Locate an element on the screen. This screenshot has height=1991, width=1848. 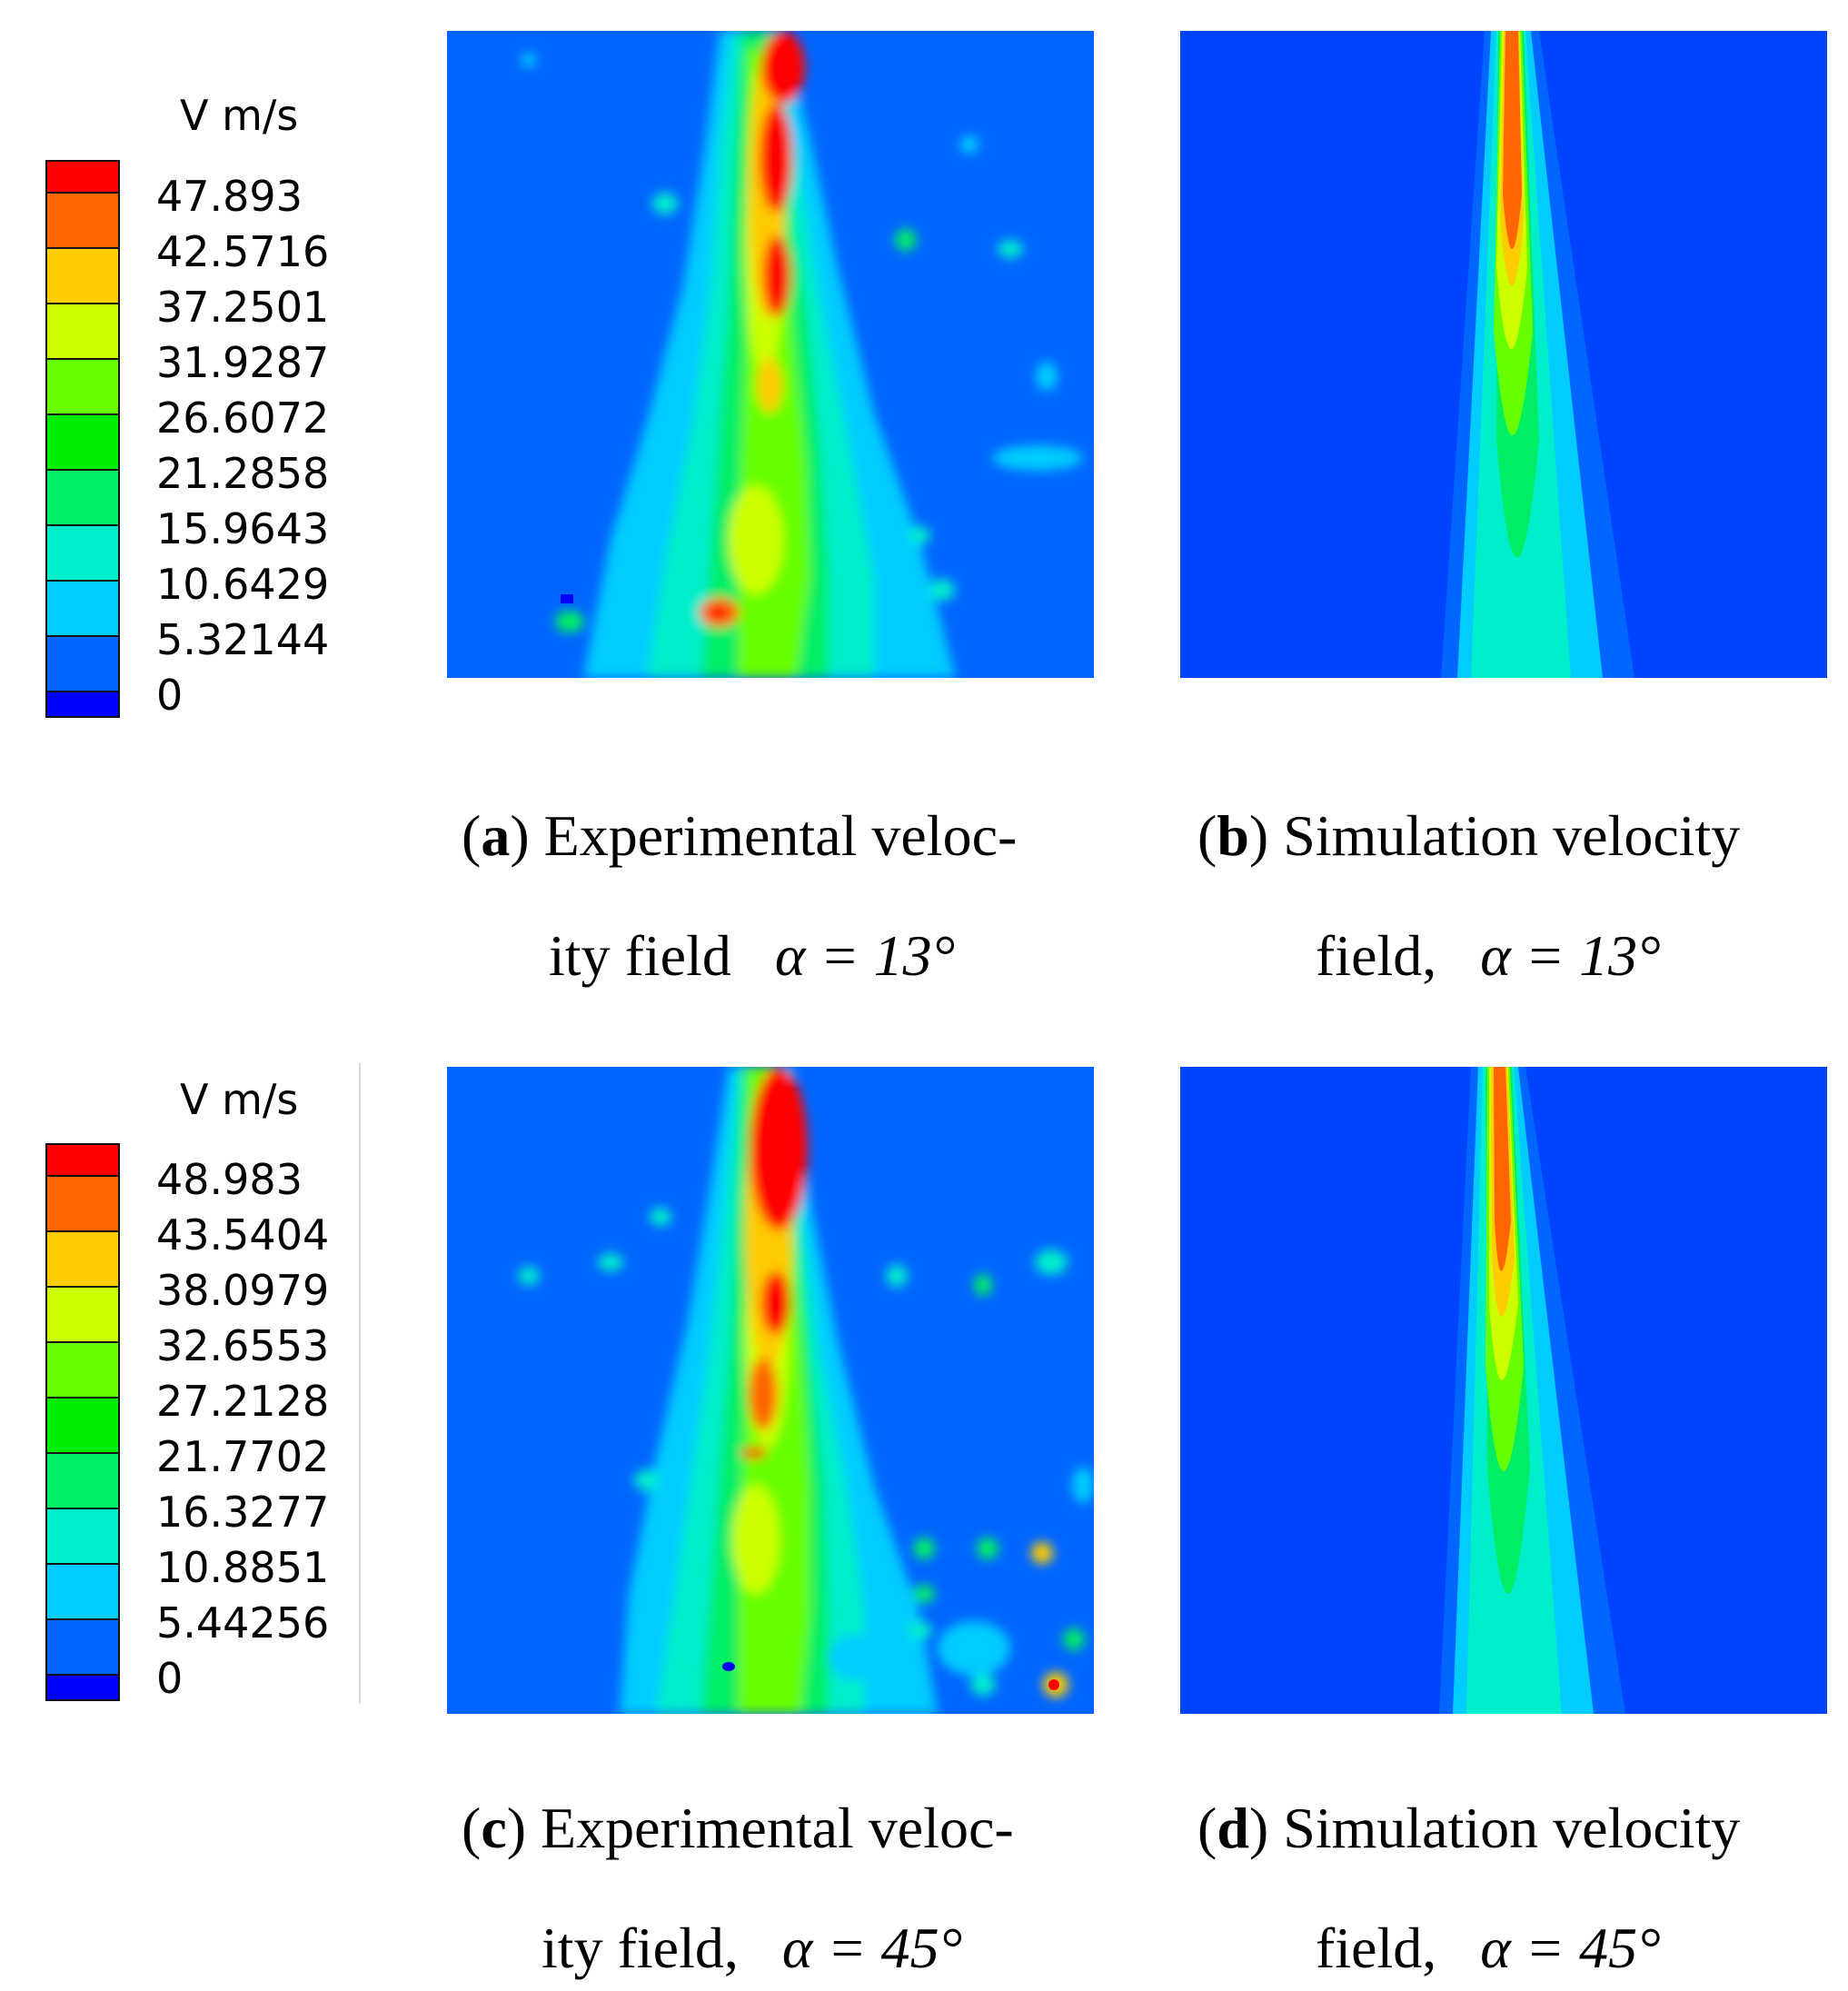
legend-tick-label: 10.8851 is located at coordinates (243, 1567).